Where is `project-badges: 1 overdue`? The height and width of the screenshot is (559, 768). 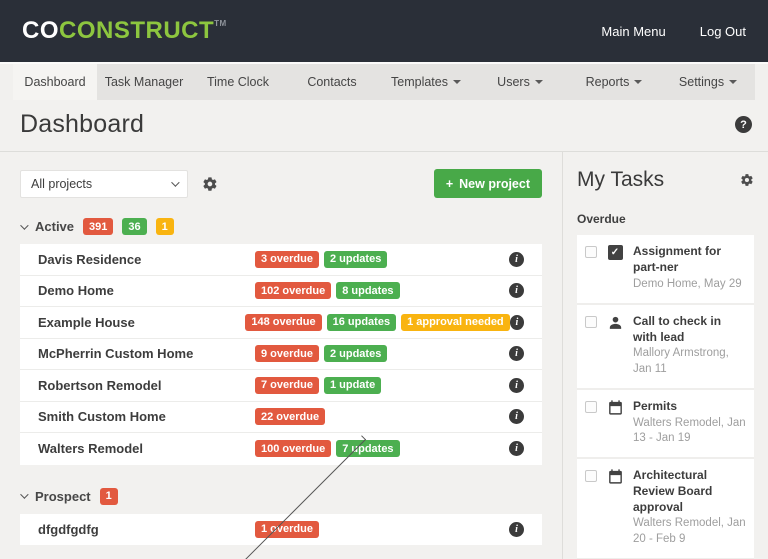 project-badges: 1 overdue is located at coordinates (287, 529).